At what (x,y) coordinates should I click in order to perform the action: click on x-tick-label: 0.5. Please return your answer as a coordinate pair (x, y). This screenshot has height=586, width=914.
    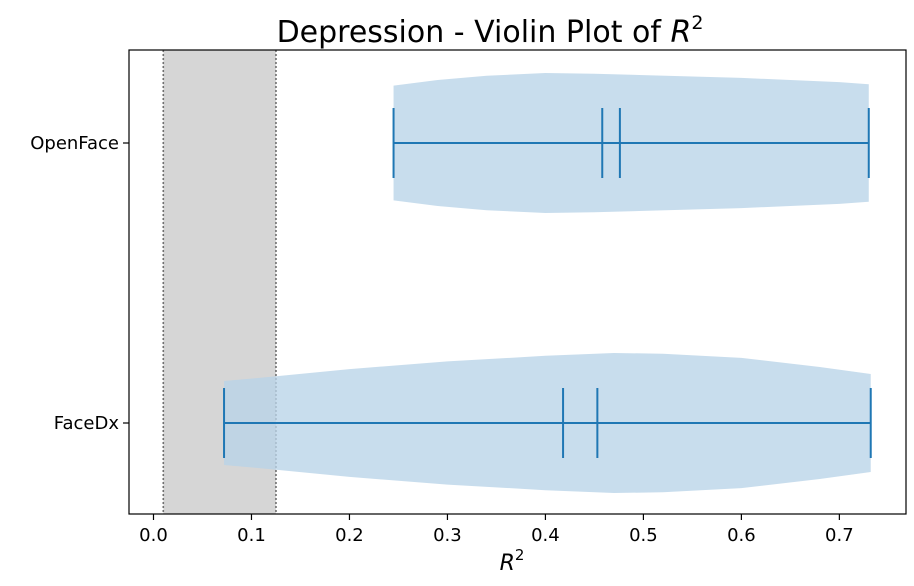
    Looking at the image, I should click on (643, 535).